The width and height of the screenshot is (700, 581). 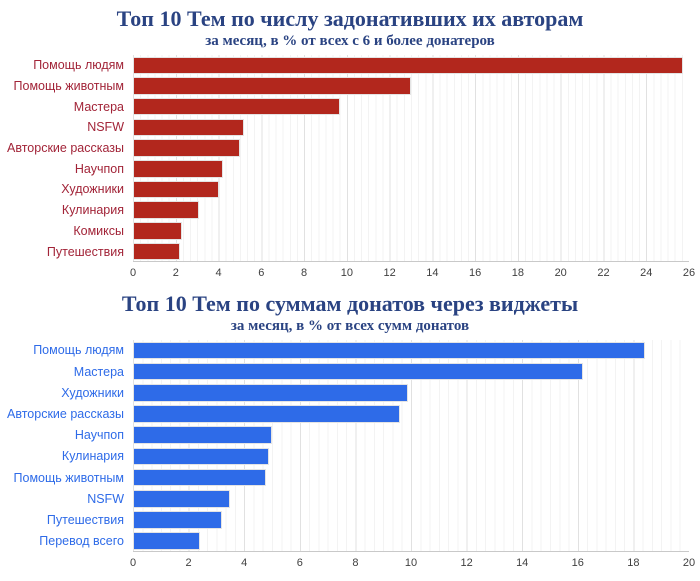 What do you see at coordinates (92, 210) in the screenshot?
I see `category-label: Кулинария` at bounding box center [92, 210].